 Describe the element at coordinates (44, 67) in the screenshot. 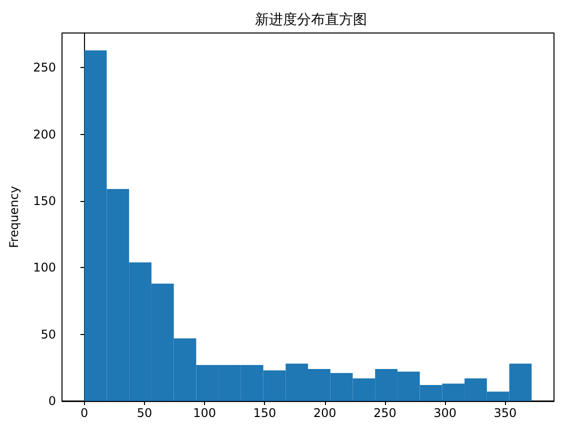

I see `y-tick-label: 250` at that location.